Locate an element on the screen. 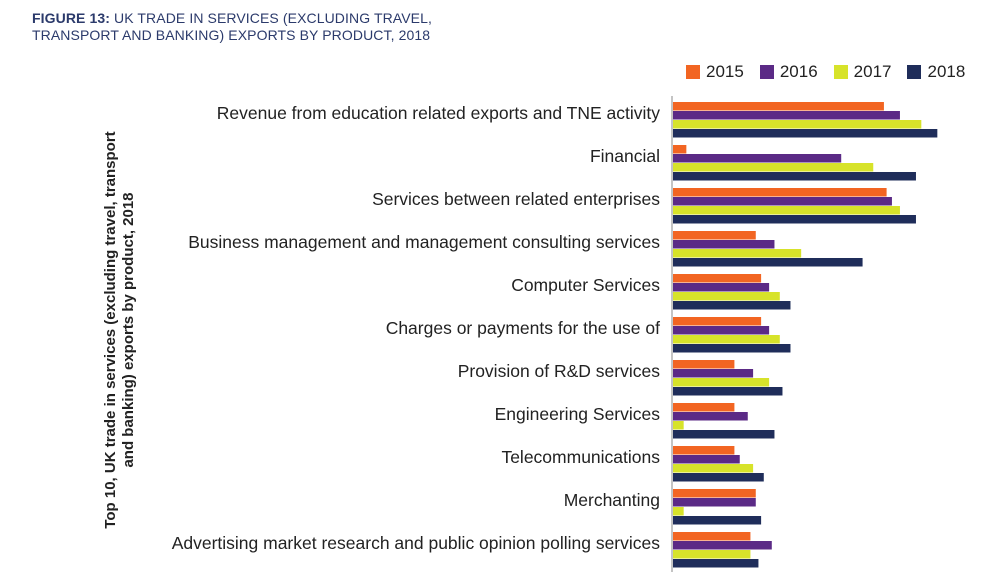 The height and width of the screenshot is (575, 1000). legend-label: 2016 is located at coordinates (798, 71).